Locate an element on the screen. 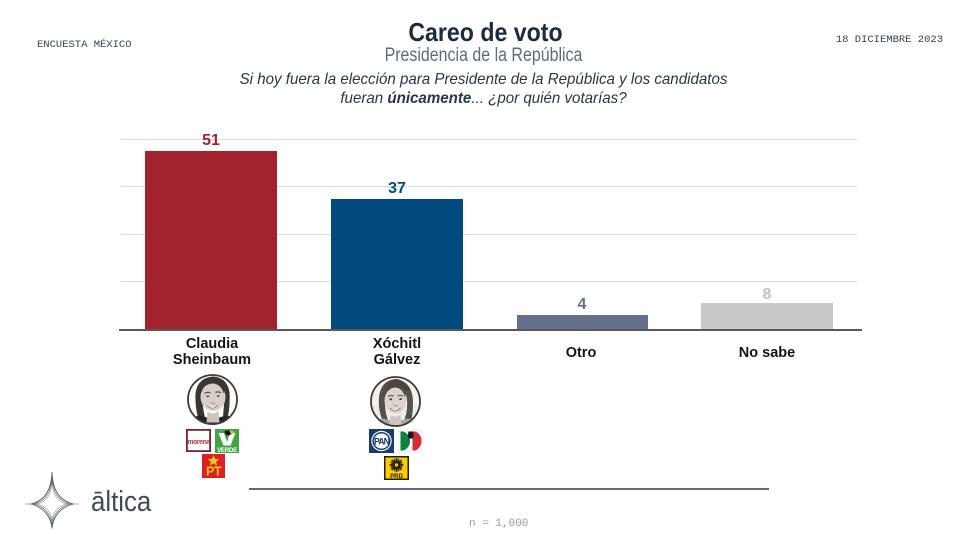  svg-text: PAN is located at coordinates (382, 441).